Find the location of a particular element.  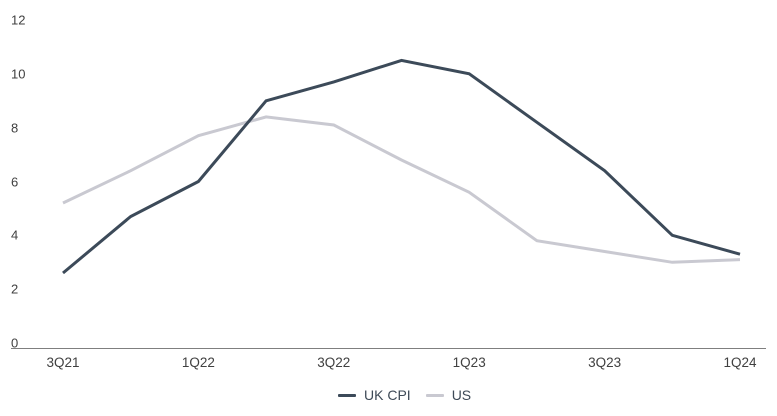

x-axis-tick-label-3Q22: 3Q22 is located at coordinates (334, 362).